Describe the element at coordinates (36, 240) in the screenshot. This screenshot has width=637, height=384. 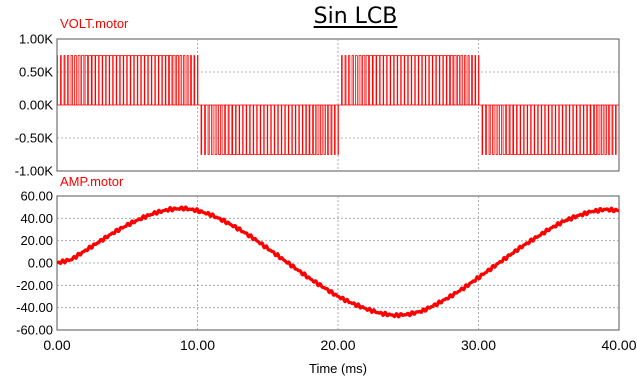
I see `y-tick-label: 20.00` at that location.